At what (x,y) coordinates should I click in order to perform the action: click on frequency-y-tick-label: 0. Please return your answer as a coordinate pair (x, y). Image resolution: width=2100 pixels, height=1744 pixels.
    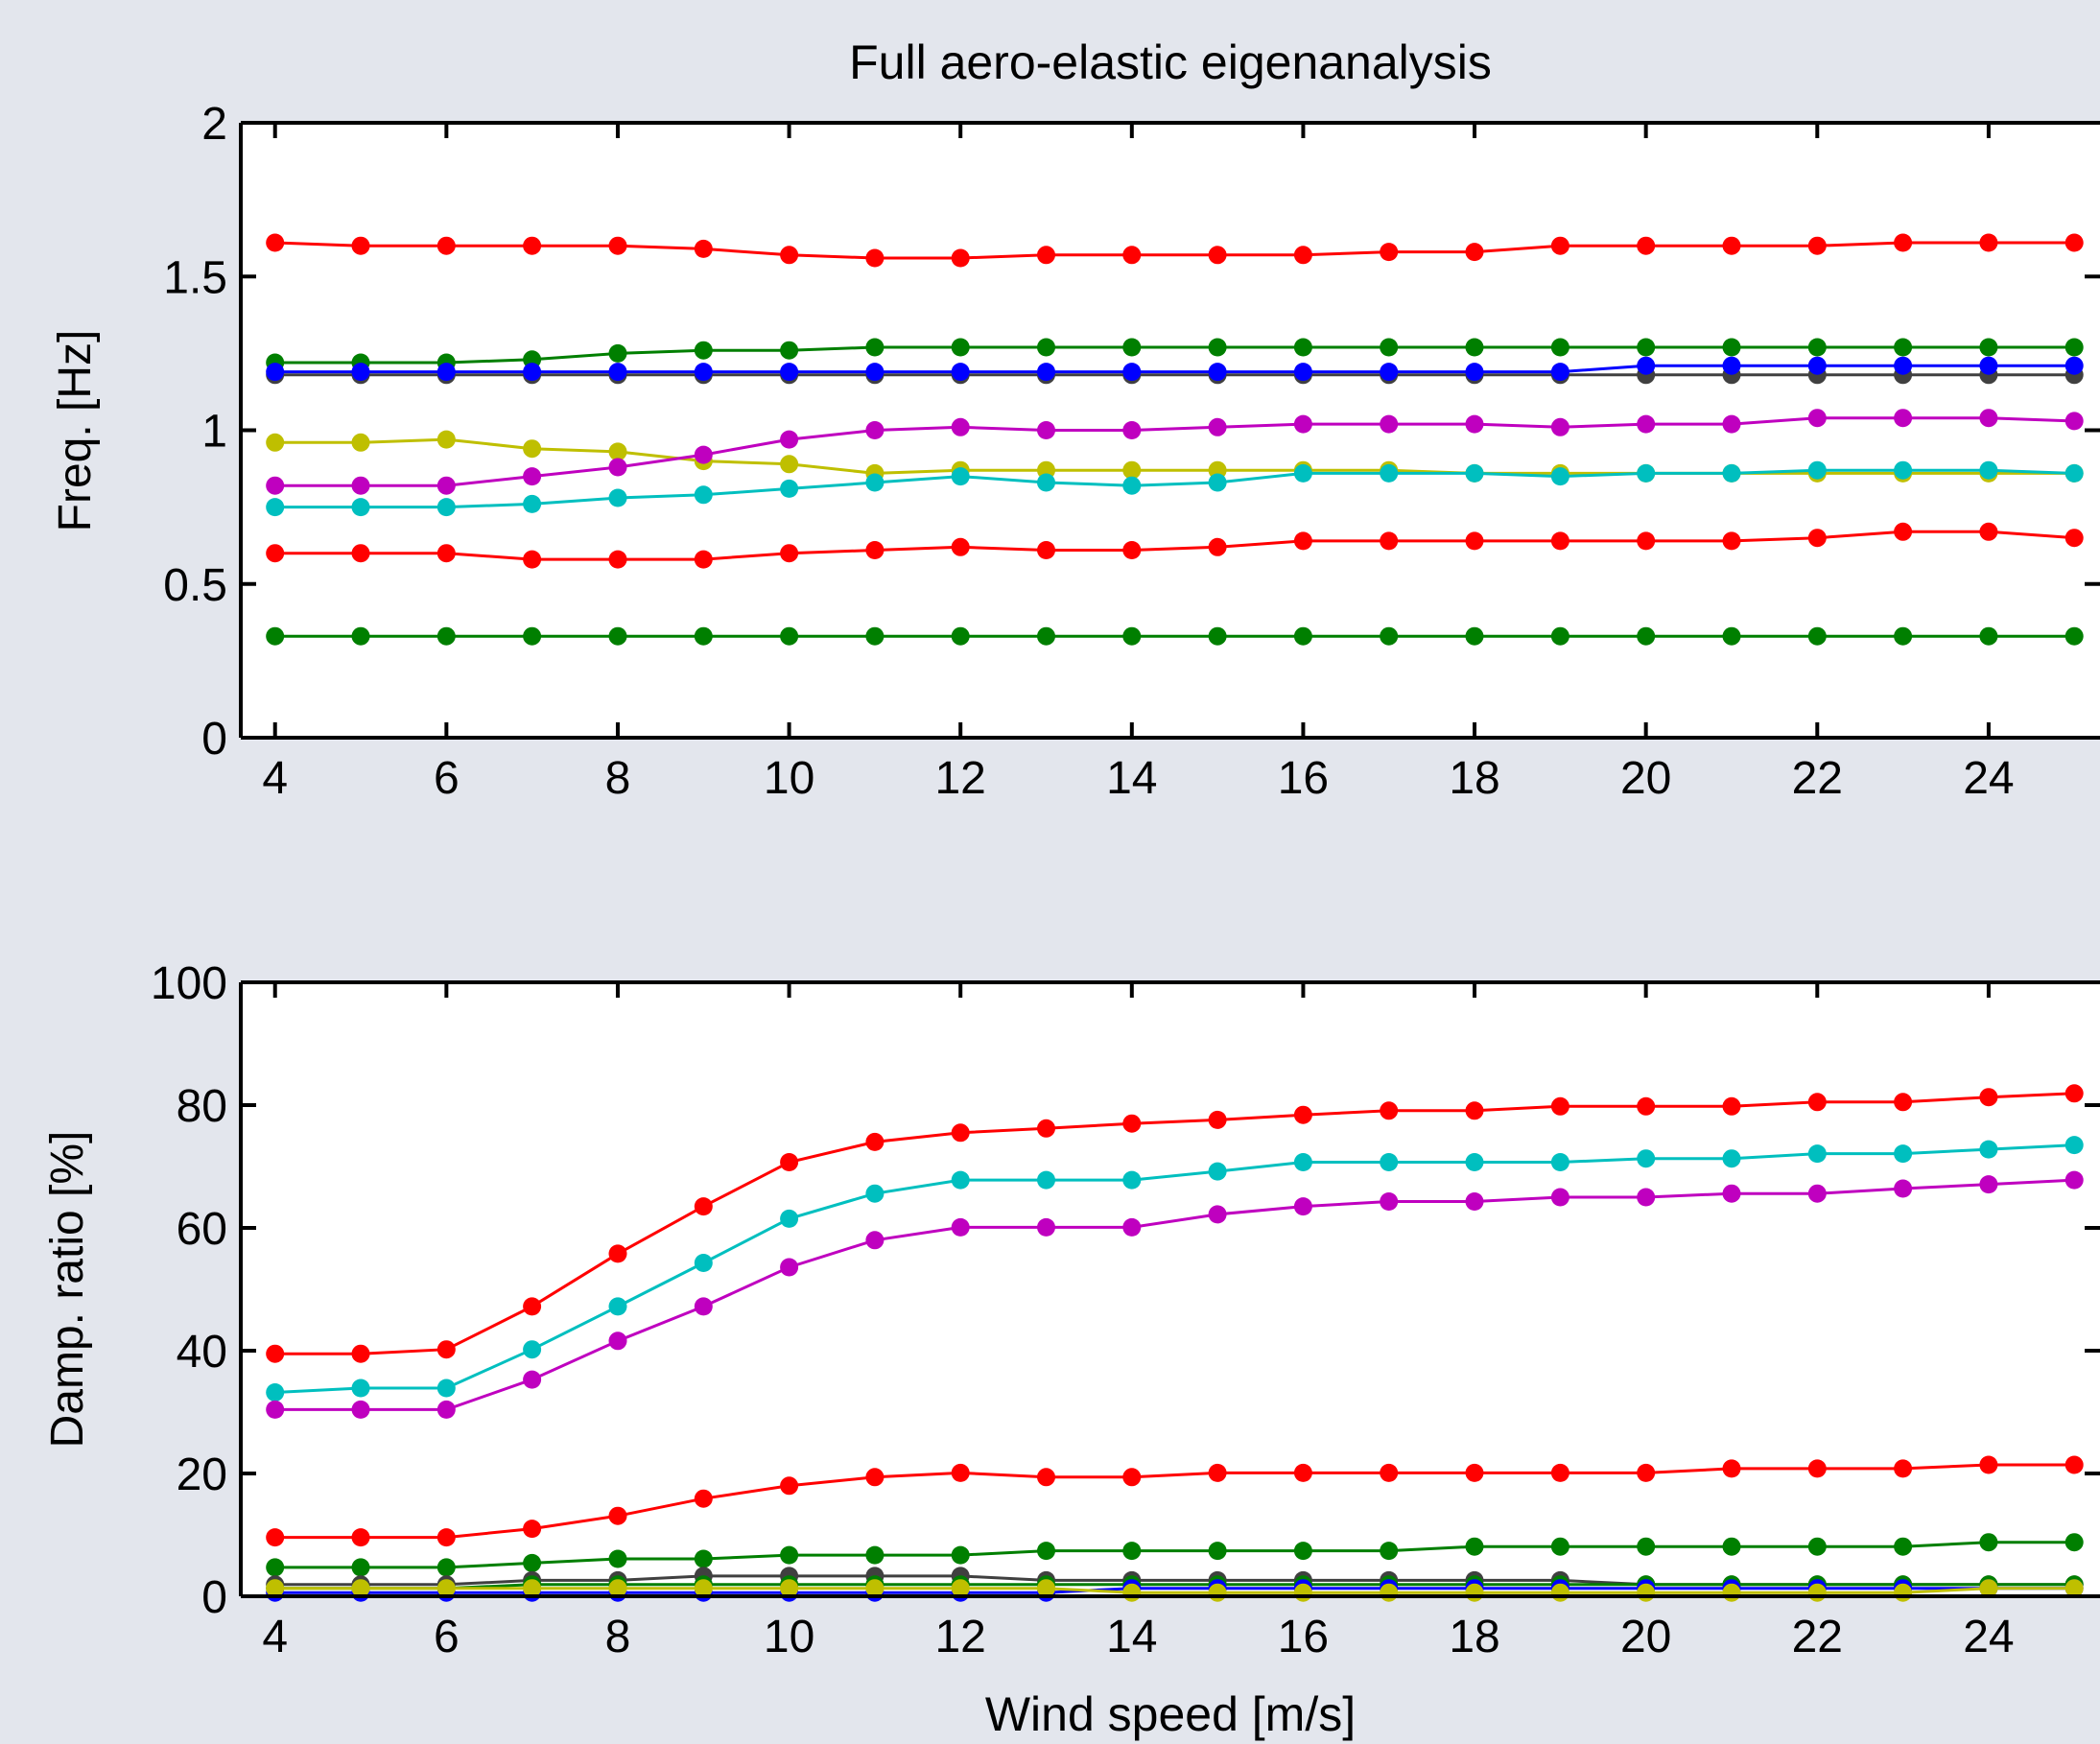
    Looking at the image, I should click on (214, 740).